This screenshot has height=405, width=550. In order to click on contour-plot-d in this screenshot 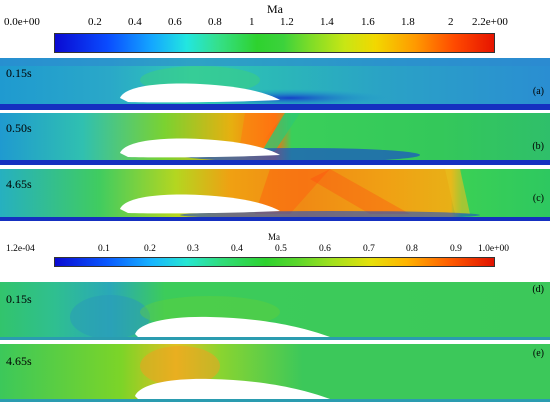, I will do `click(275, 311)`.